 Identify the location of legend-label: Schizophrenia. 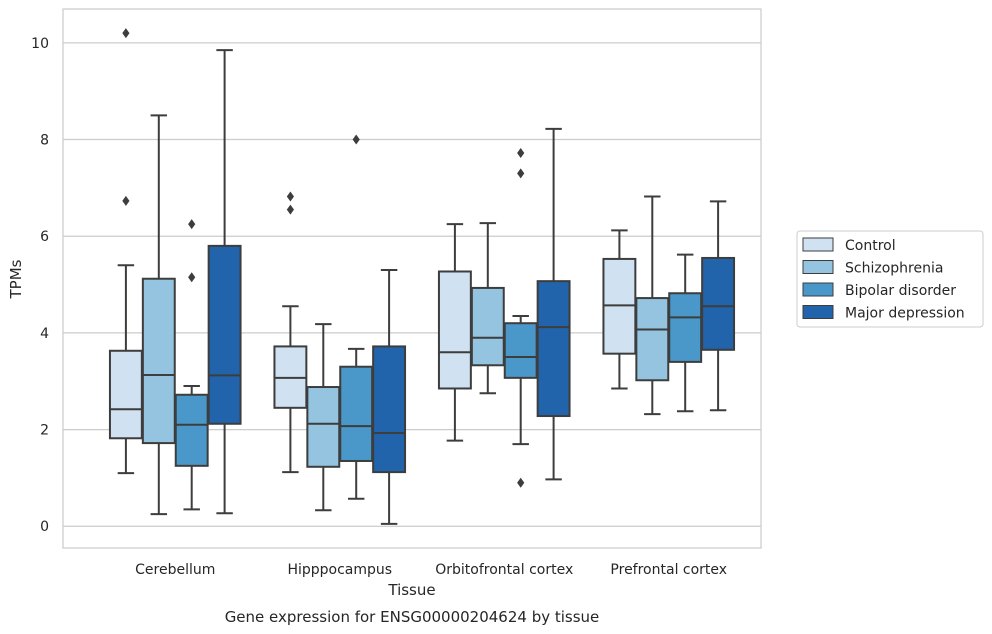
(894, 269).